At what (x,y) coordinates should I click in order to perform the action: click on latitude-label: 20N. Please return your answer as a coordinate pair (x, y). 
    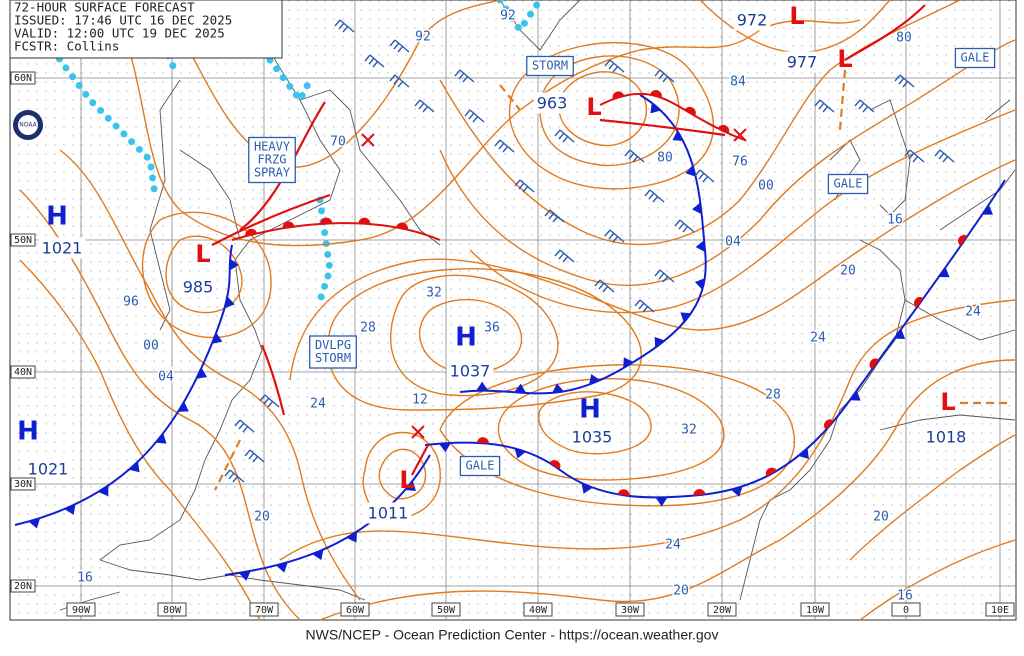
    Looking at the image, I should click on (23, 586).